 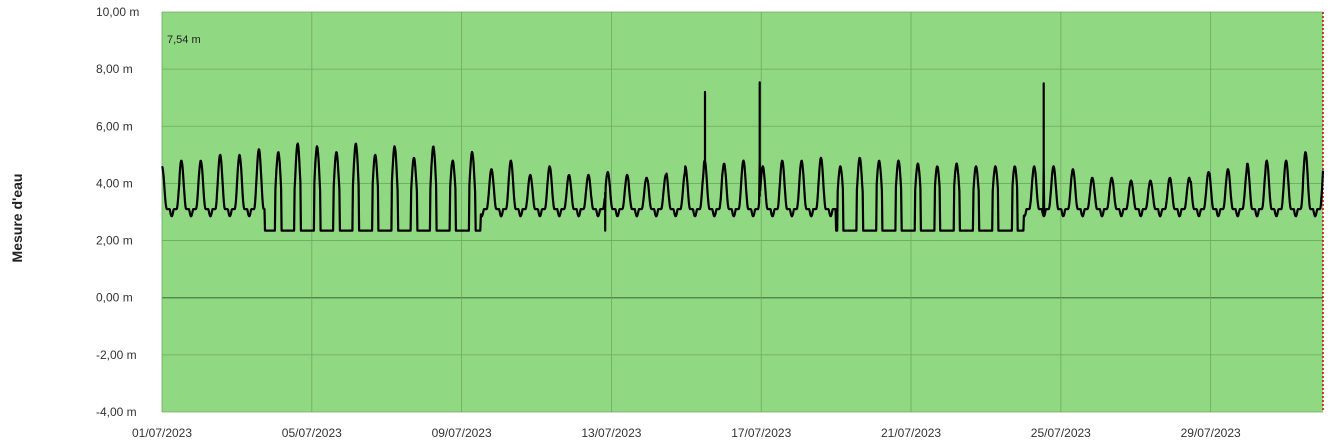 What do you see at coordinates (911, 433) in the screenshot?
I see `x-tick-label: 21/07/2023` at bounding box center [911, 433].